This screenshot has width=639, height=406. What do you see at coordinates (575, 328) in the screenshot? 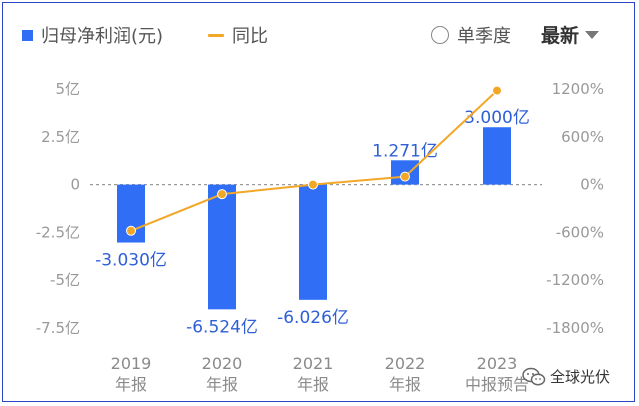
I see `y-right-tick-label: -1800%` at bounding box center [575, 328].